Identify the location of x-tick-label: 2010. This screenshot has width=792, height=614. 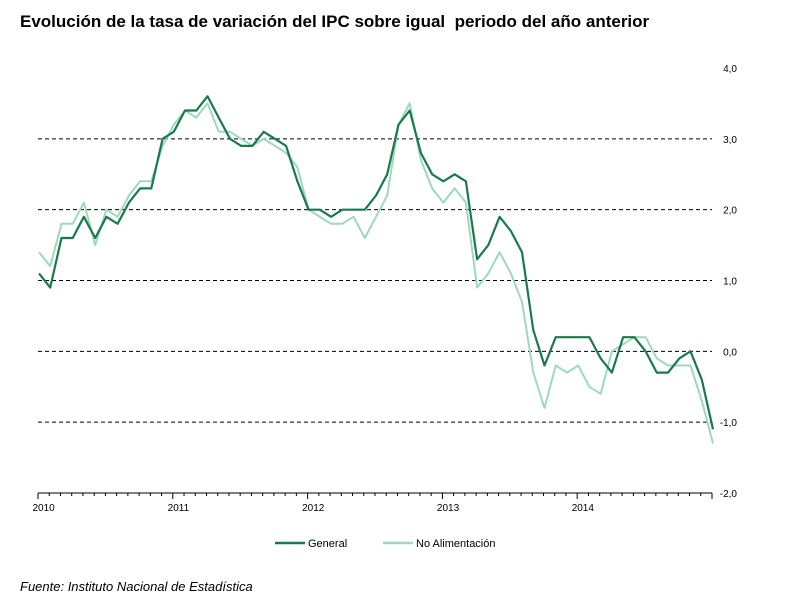
(43, 508).